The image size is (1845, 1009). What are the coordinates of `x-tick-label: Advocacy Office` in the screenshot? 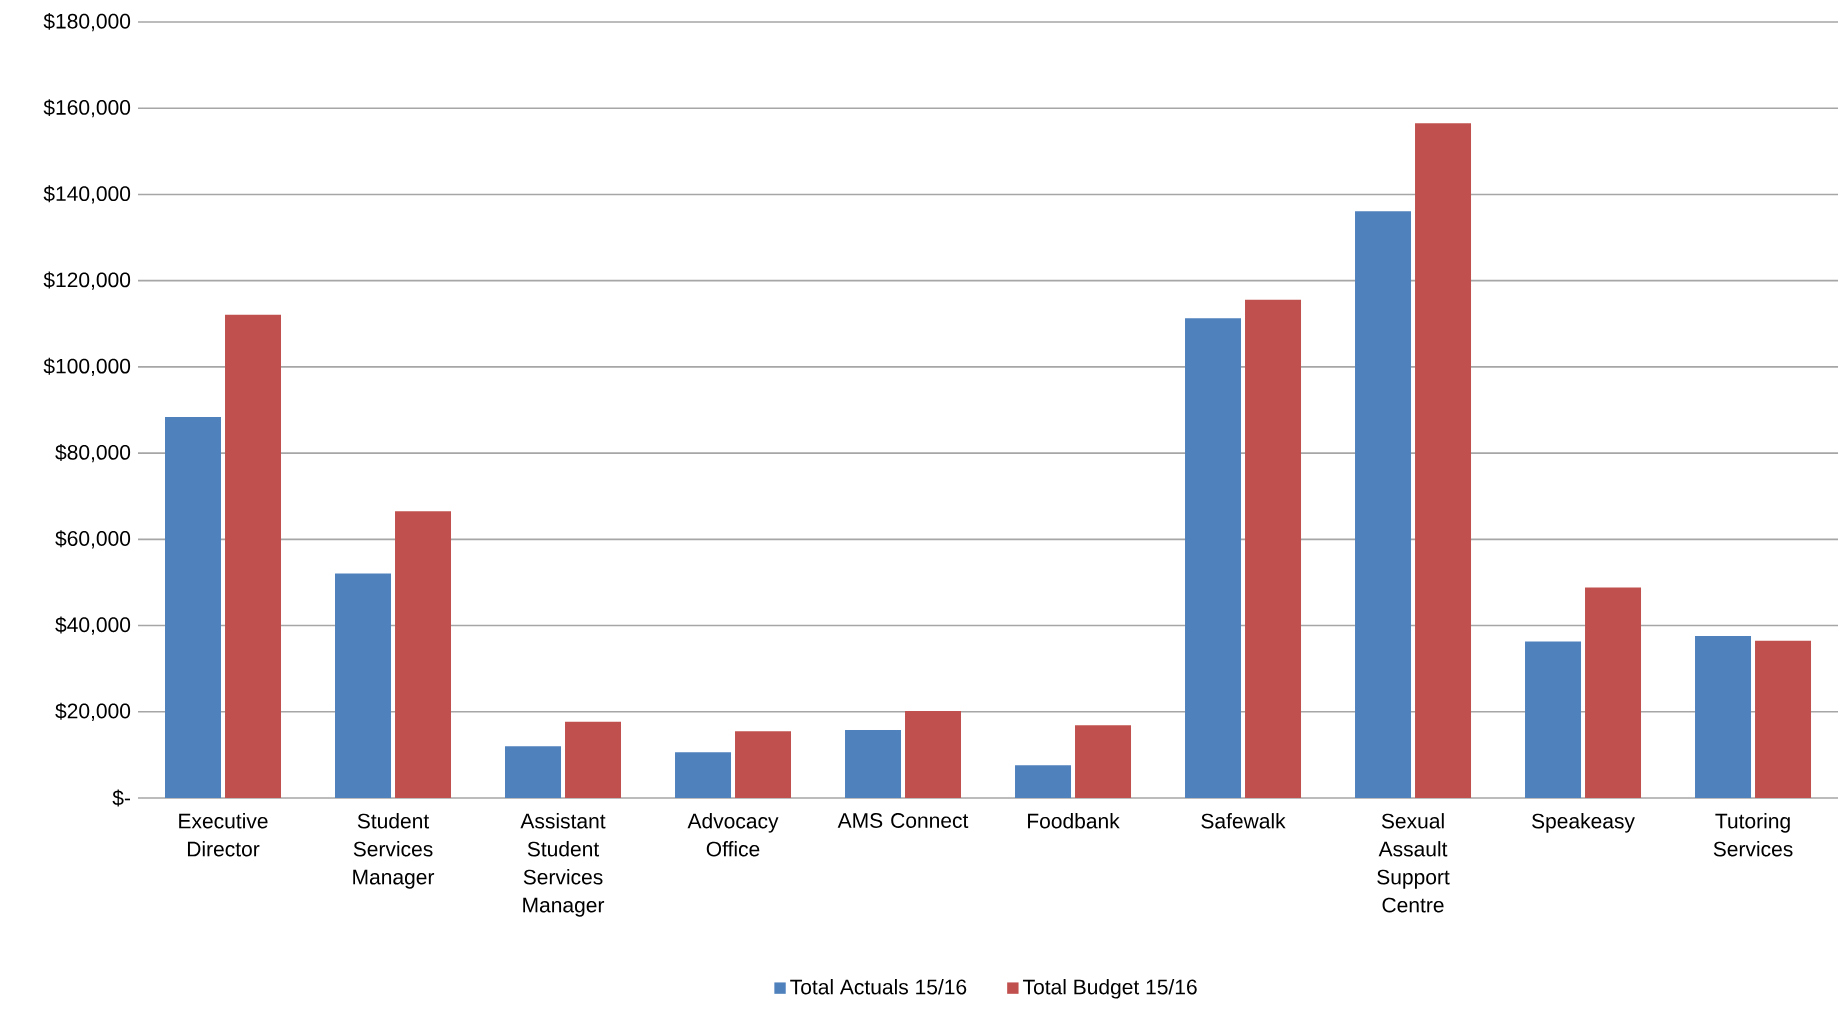 It's located at (733, 835).